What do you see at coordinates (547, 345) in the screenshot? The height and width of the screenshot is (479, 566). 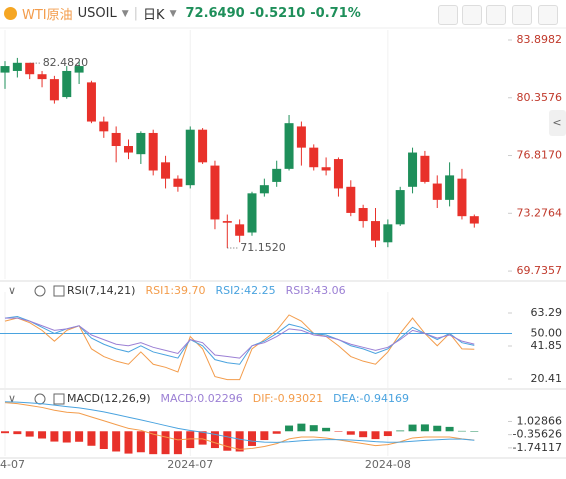 I see `y-tick-label: 41.85` at bounding box center [547, 345].